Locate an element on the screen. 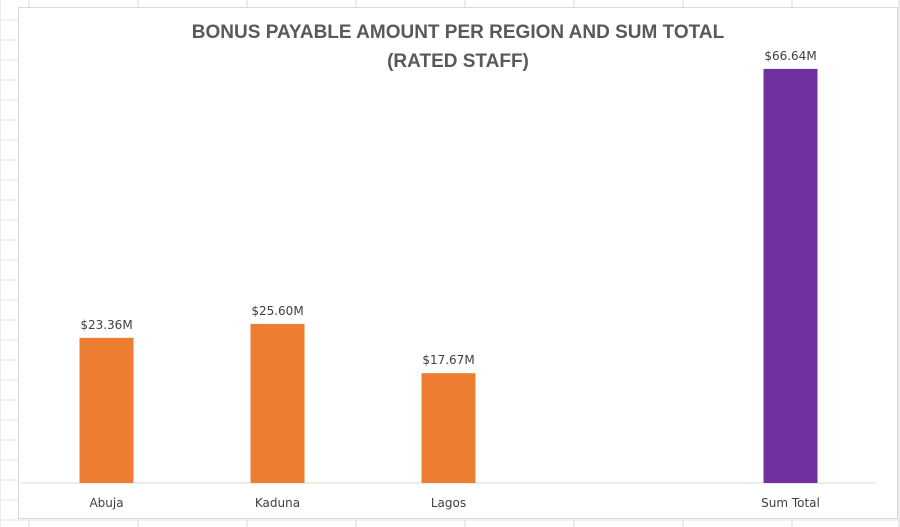  data-label: $66.64M is located at coordinates (790, 56).